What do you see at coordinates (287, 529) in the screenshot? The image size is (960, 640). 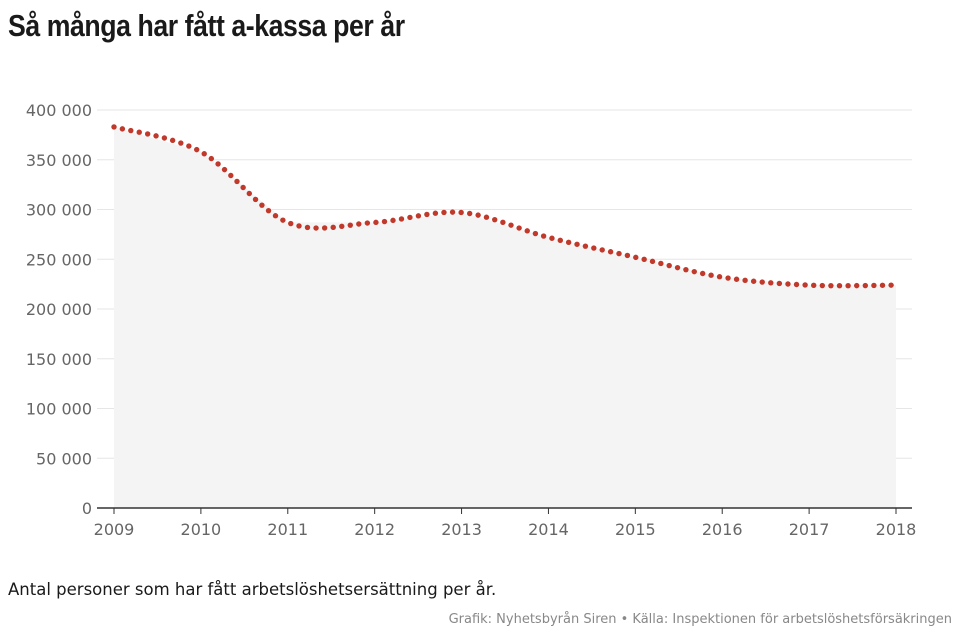 I see `x-tick-label: 2011` at bounding box center [287, 529].